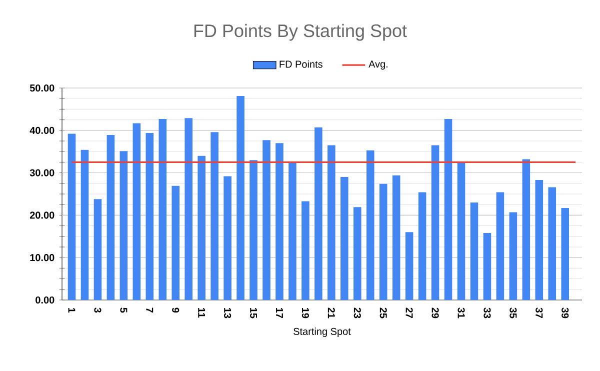  Describe the element at coordinates (42, 215) in the screenshot. I see `y-tick-label: 20.00` at that location.